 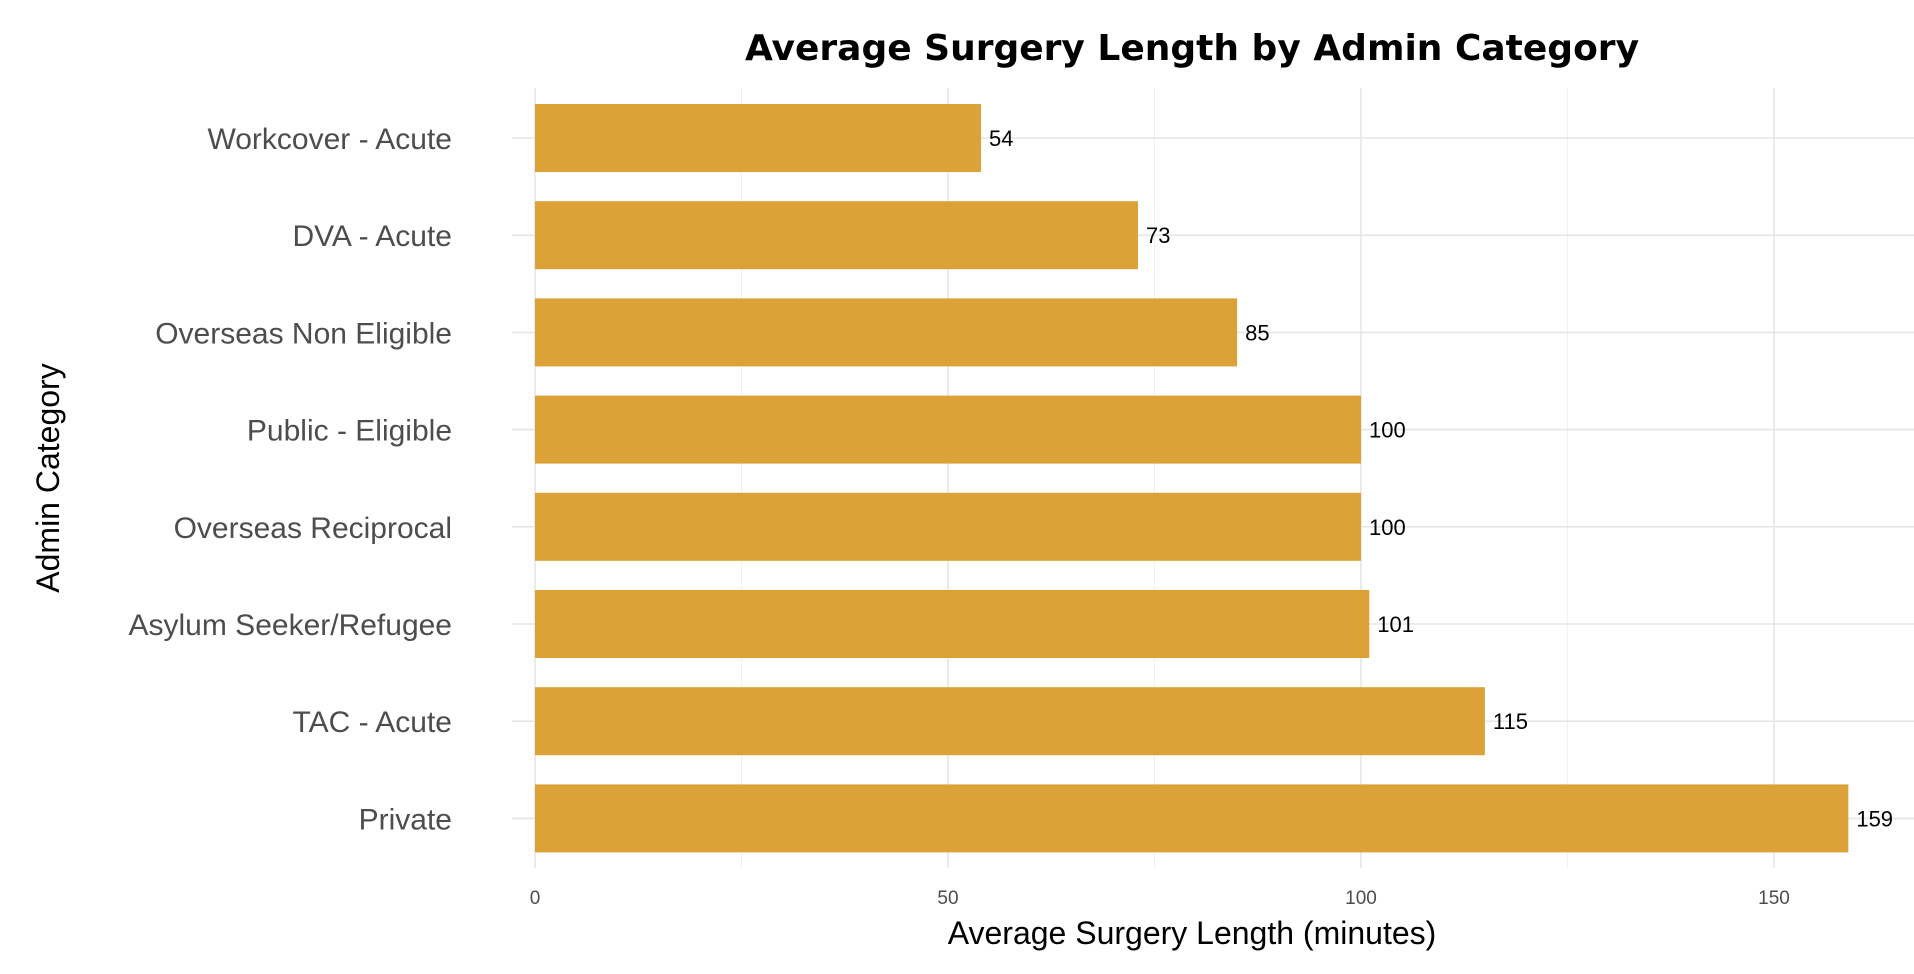 I want to click on bar-value-label: 159, so click(x=1874, y=818).